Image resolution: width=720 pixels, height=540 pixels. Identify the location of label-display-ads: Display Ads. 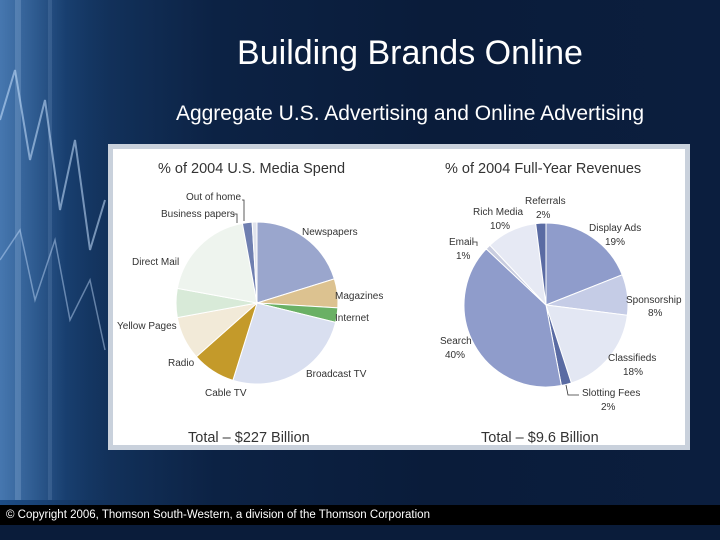
(615, 228).